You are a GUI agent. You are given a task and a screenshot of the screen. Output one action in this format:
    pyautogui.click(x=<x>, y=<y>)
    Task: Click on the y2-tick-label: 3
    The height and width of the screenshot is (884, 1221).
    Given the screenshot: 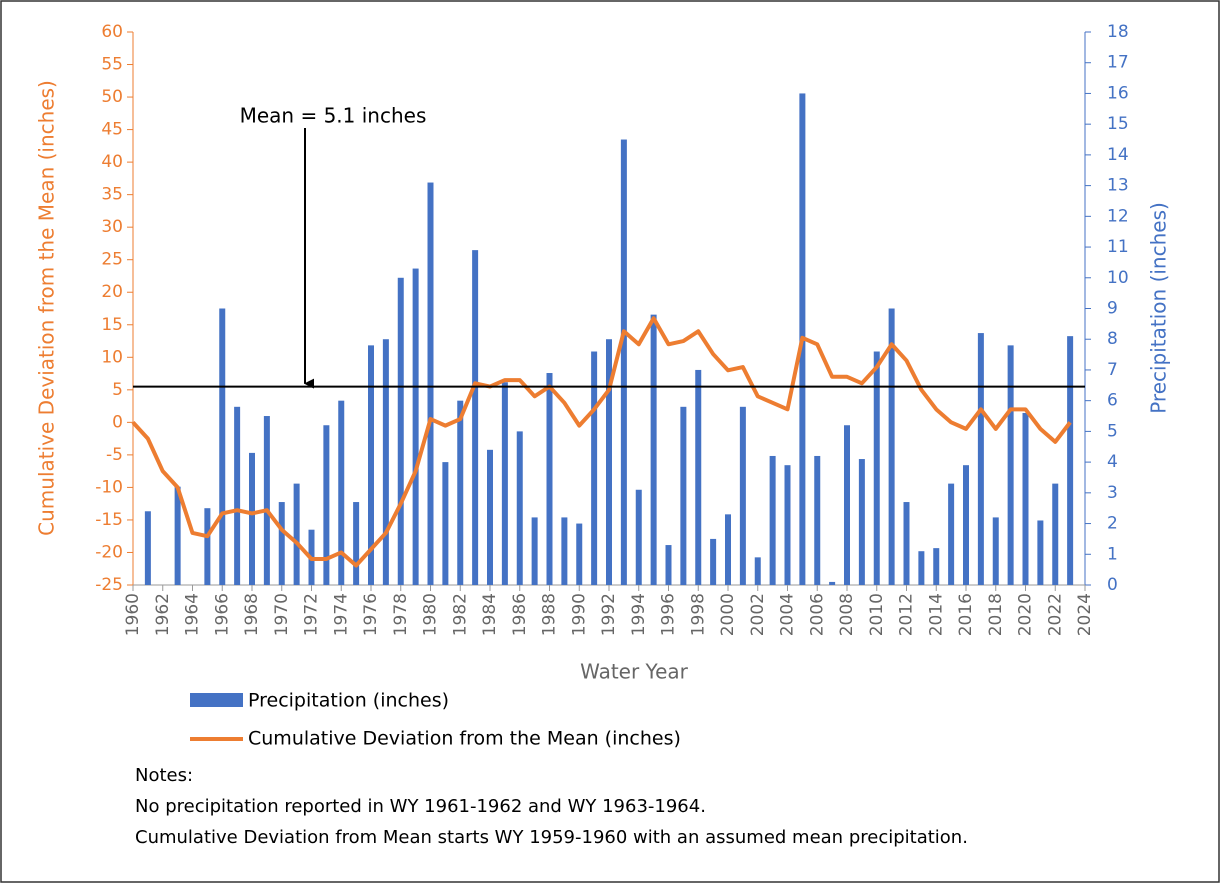 What is the action you would take?
    pyautogui.click(x=1112, y=493)
    